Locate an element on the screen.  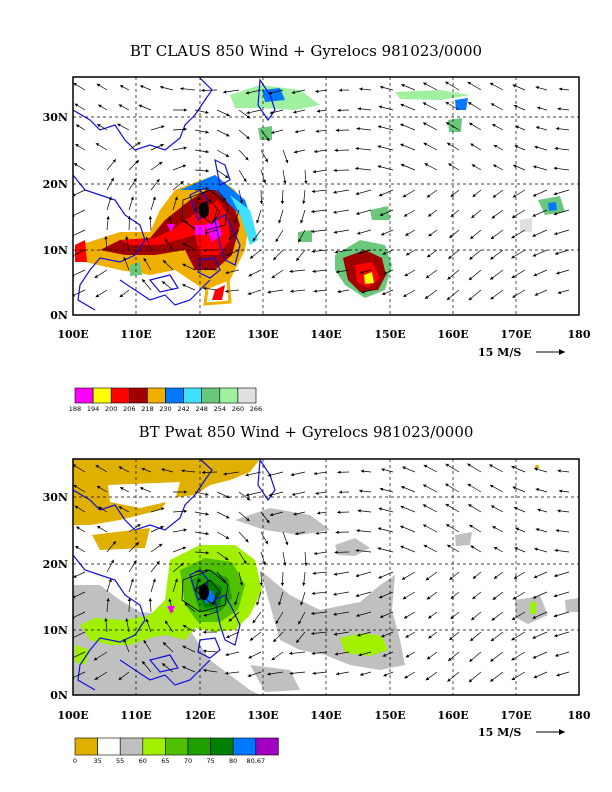
colorbar-label: 60 is located at coordinates (143, 761).